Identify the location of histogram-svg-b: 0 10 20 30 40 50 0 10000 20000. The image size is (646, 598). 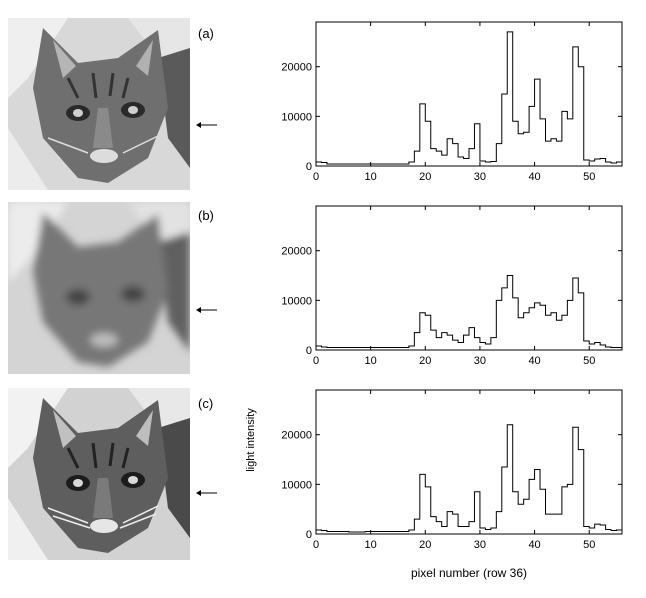
(452, 286).